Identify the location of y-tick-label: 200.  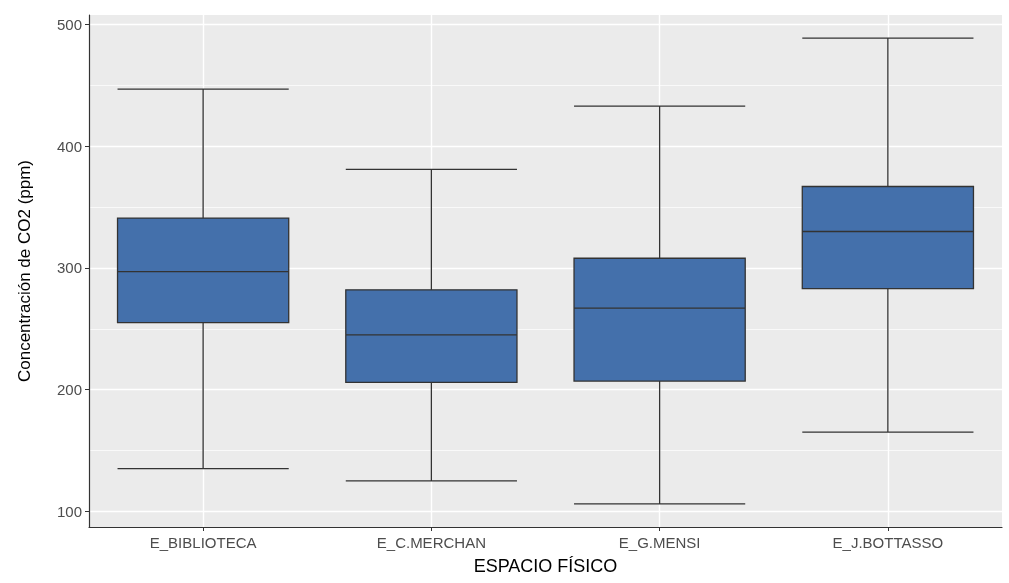
(69, 390).